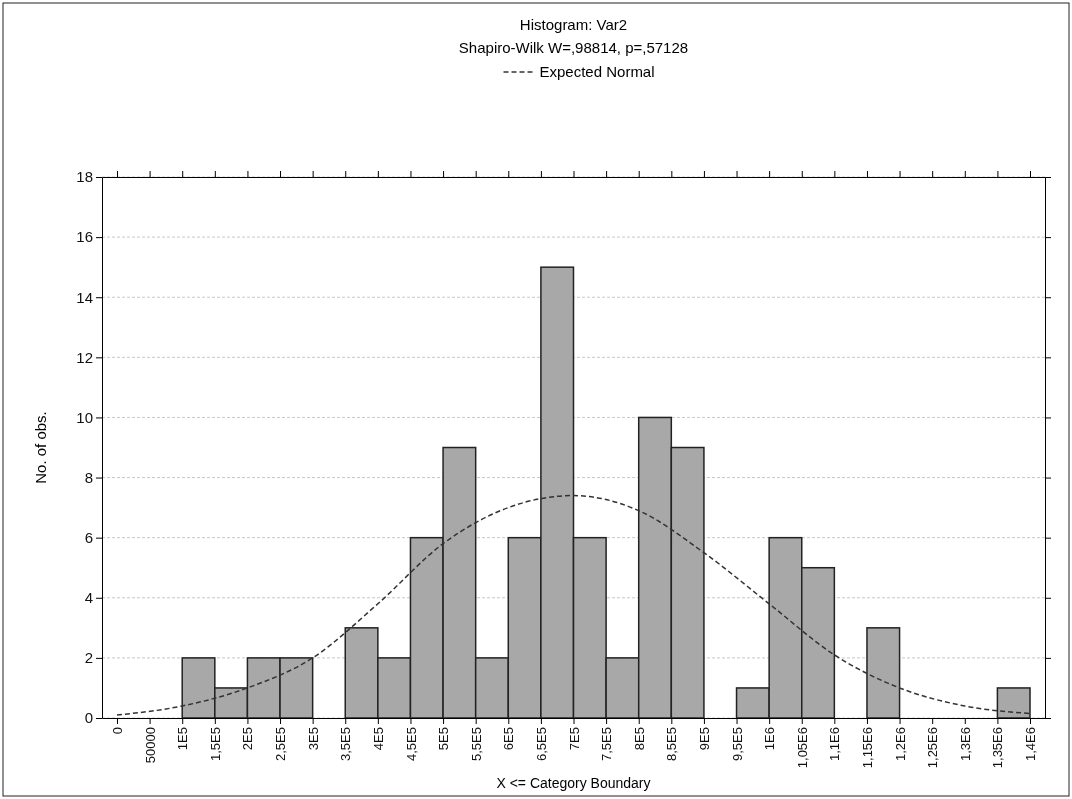 The height and width of the screenshot is (799, 1072). I want to click on x-tick-label: 1,05E6, so click(802, 748).